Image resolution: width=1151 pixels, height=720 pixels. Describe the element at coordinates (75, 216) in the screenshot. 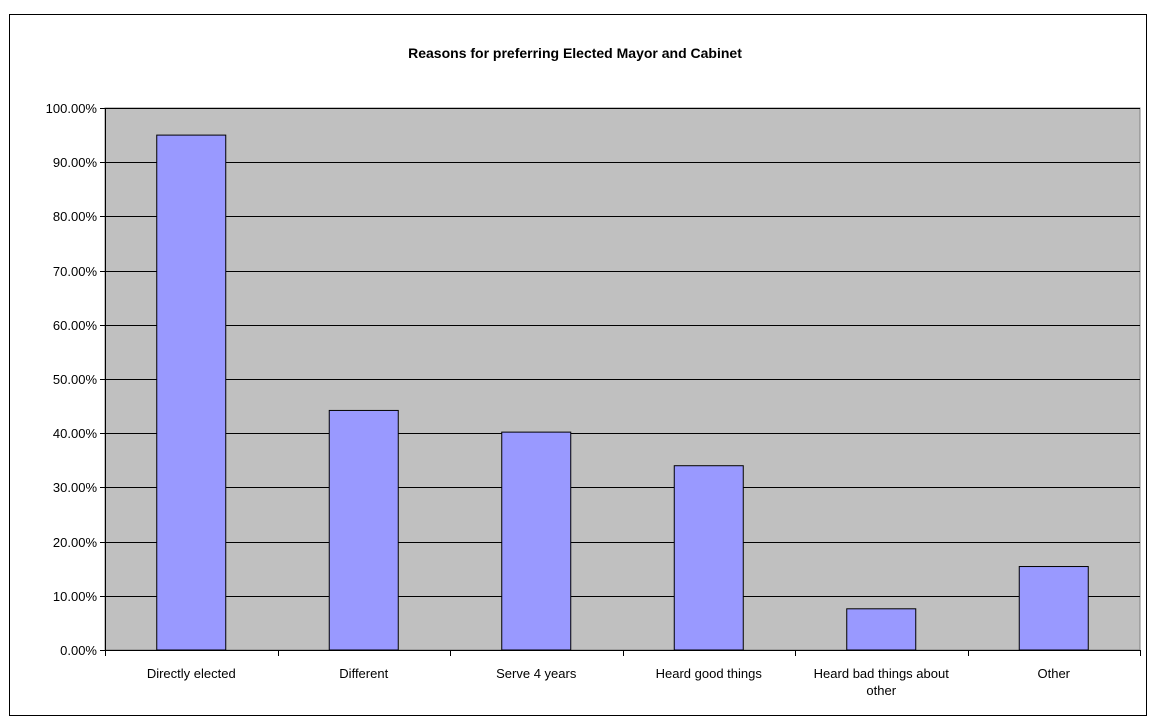

I see `y-tick-label: 80.00%` at that location.